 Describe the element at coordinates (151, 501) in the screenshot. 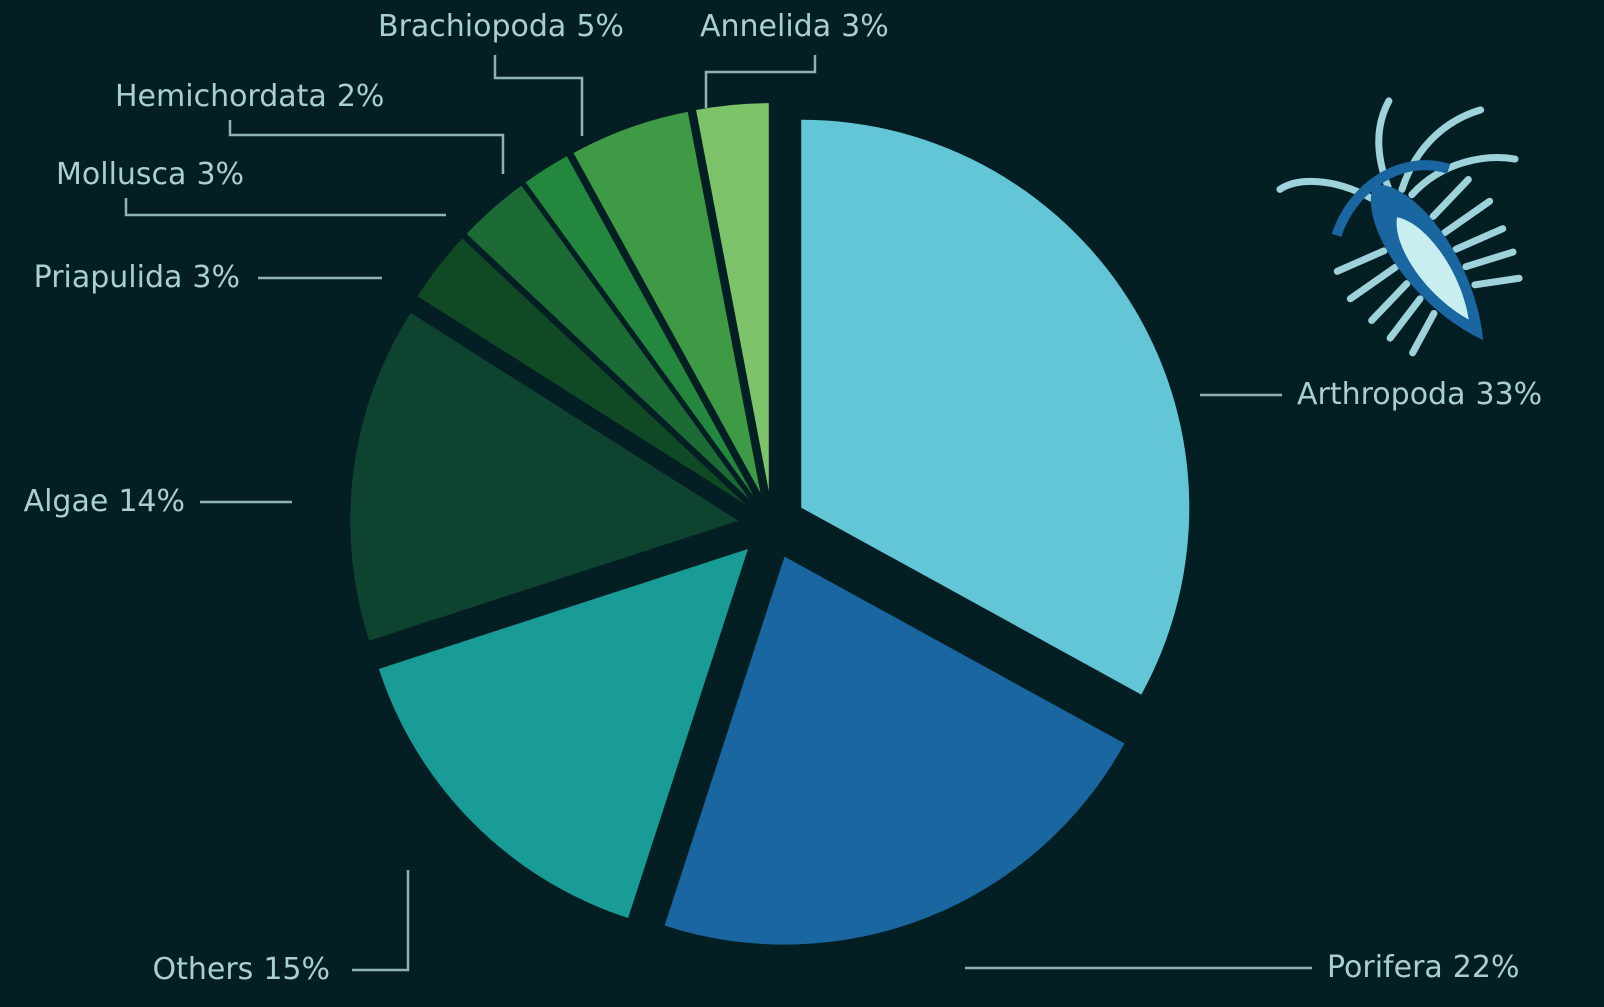

I see `value-label: 14%` at that location.